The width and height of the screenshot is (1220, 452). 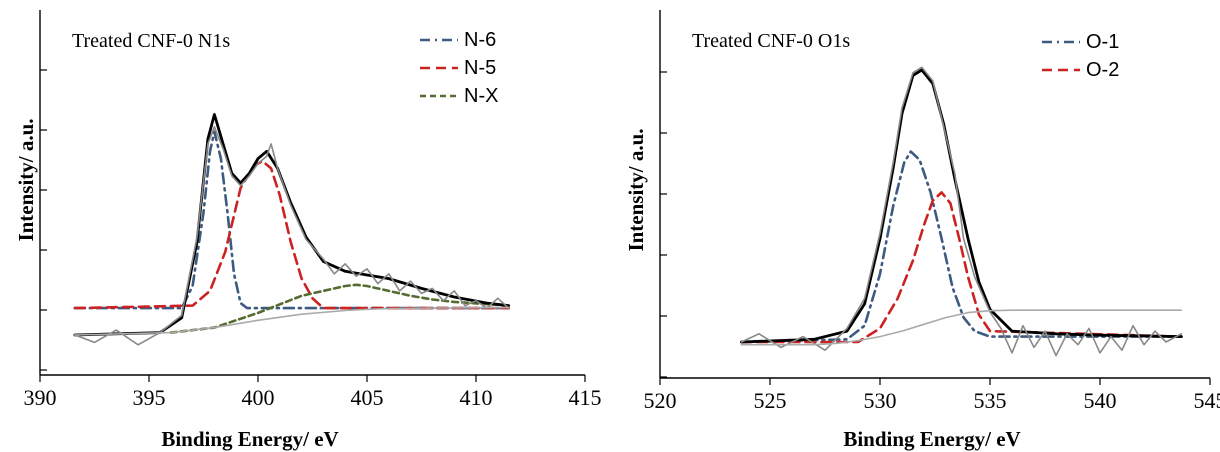 I want to click on n1s-x-tick-label: 400, so click(x=258, y=397).